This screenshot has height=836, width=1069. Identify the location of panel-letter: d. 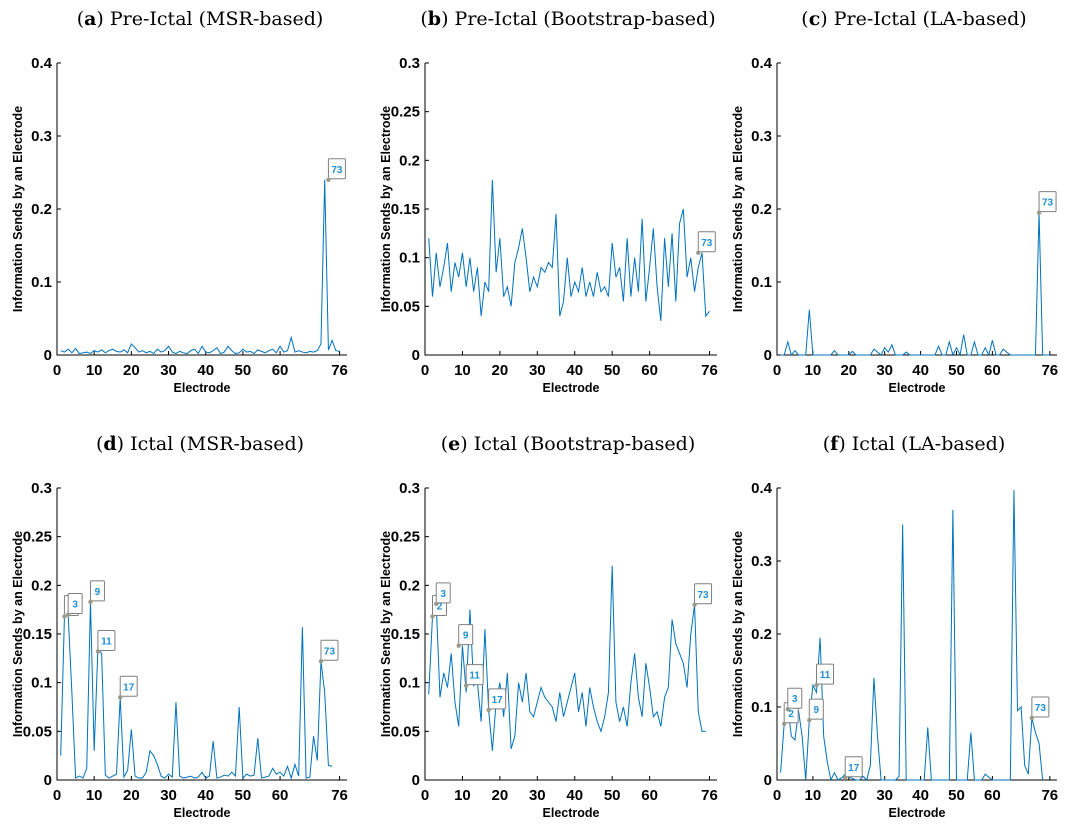
(109, 444).